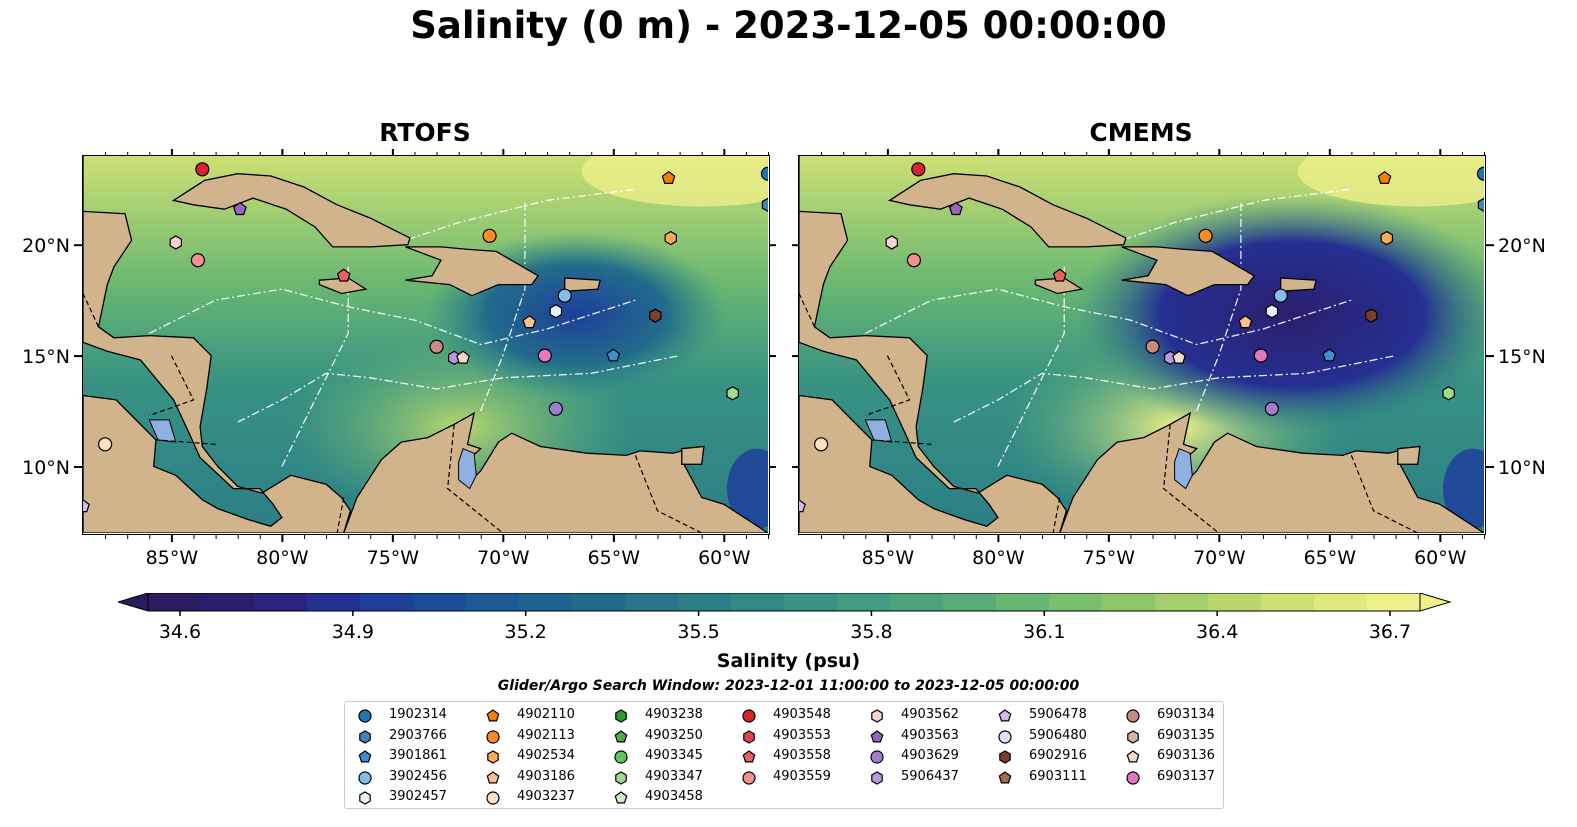 The width and height of the screenshot is (1577, 827). I want to click on x-tick-label: 60°W, so click(1440, 558).